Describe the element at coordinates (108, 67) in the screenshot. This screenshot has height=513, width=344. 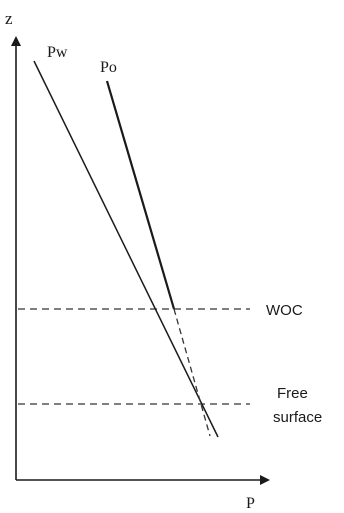
I see `oil-pressure-label: Po` at that location.